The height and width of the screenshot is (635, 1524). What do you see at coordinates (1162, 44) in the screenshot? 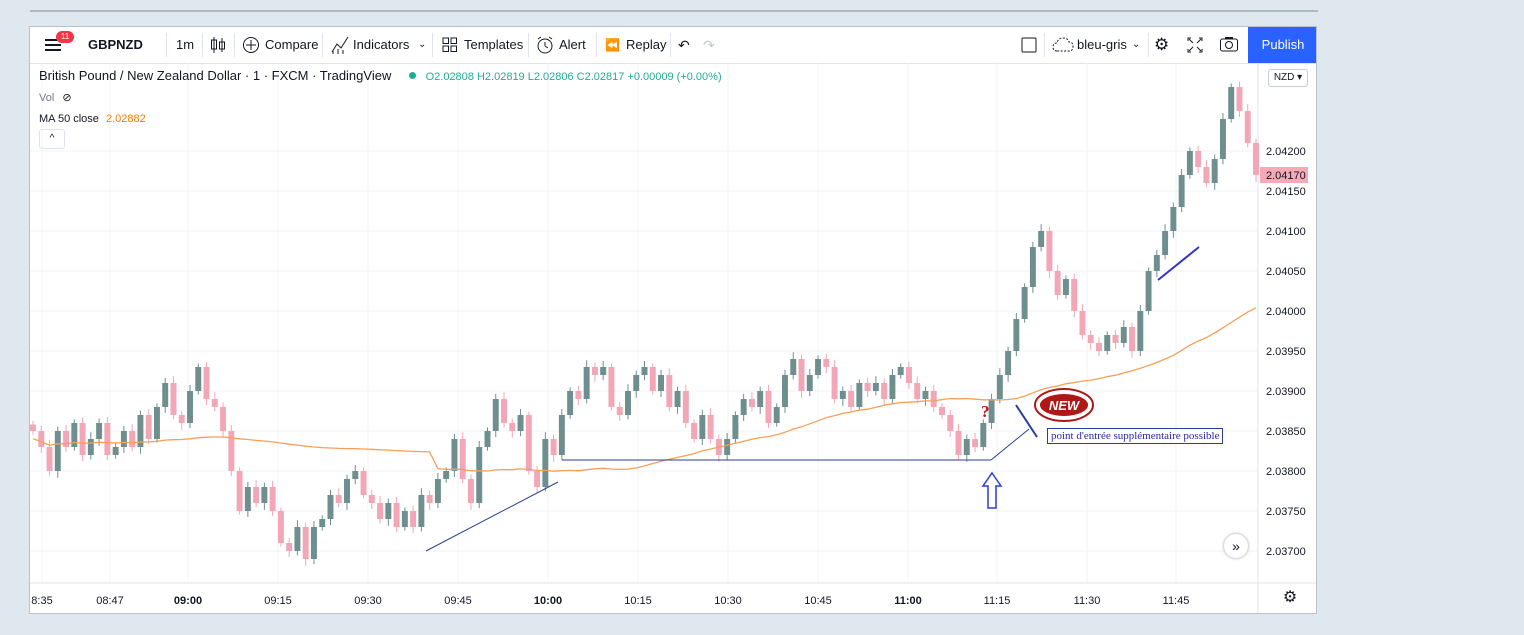
I see `gear-icon: ⚙` at bounding box center [1162, 44].